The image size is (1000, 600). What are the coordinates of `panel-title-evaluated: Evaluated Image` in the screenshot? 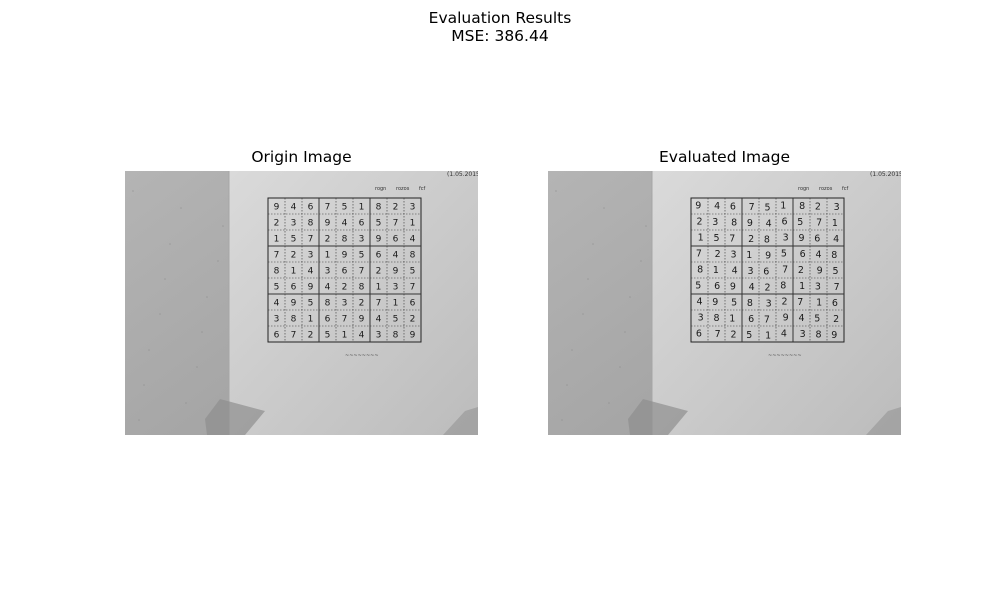 It's located at (724, 157).